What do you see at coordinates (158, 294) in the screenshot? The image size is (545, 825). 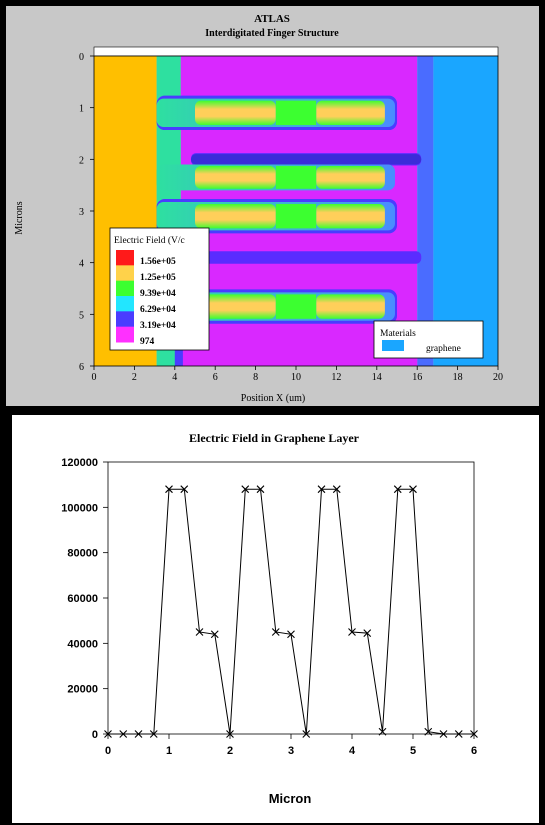 I see `legend-entry-label: 9.39e+04` at bounding box center [158, 294].